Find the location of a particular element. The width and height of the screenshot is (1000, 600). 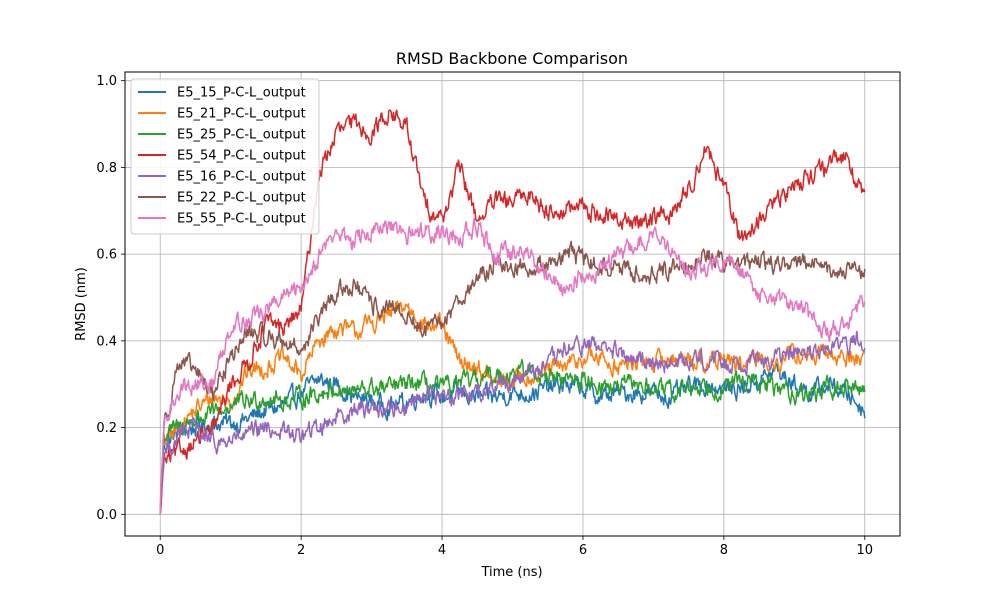

legend-label: E5_16_P-C-L_output is located at coordinates (241, 177).